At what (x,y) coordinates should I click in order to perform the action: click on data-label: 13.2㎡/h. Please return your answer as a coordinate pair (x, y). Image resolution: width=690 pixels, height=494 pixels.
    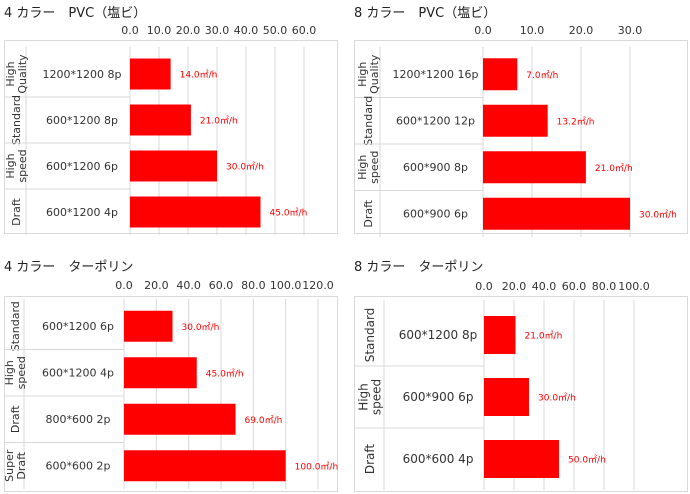
    Looking at the image, I should click on (576, 121).